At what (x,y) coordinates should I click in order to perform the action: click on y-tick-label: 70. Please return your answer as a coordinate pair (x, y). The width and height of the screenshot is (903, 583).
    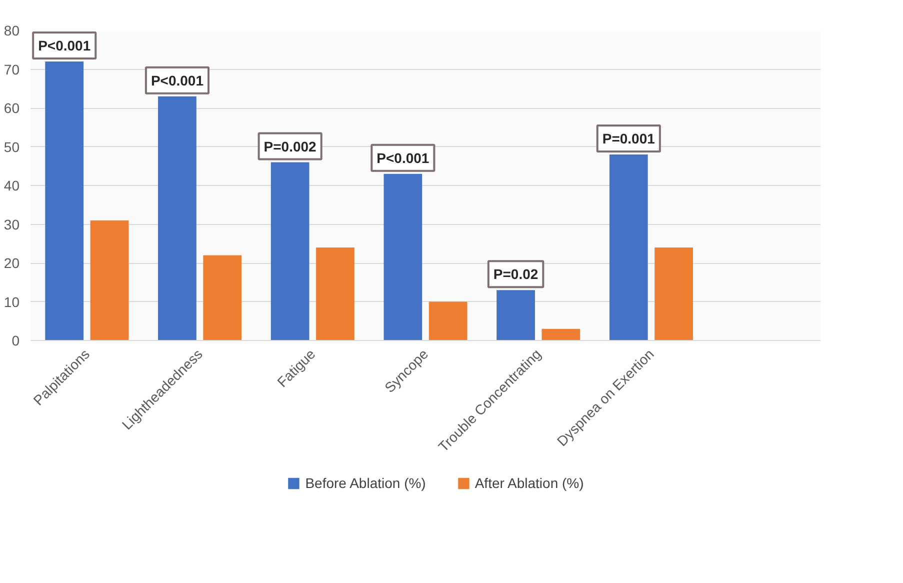
    Looking at the image, I should click on (12, 69).